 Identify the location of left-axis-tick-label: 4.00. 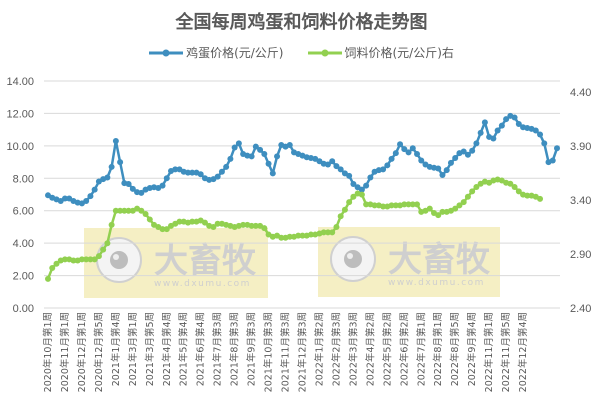
(23, 244).